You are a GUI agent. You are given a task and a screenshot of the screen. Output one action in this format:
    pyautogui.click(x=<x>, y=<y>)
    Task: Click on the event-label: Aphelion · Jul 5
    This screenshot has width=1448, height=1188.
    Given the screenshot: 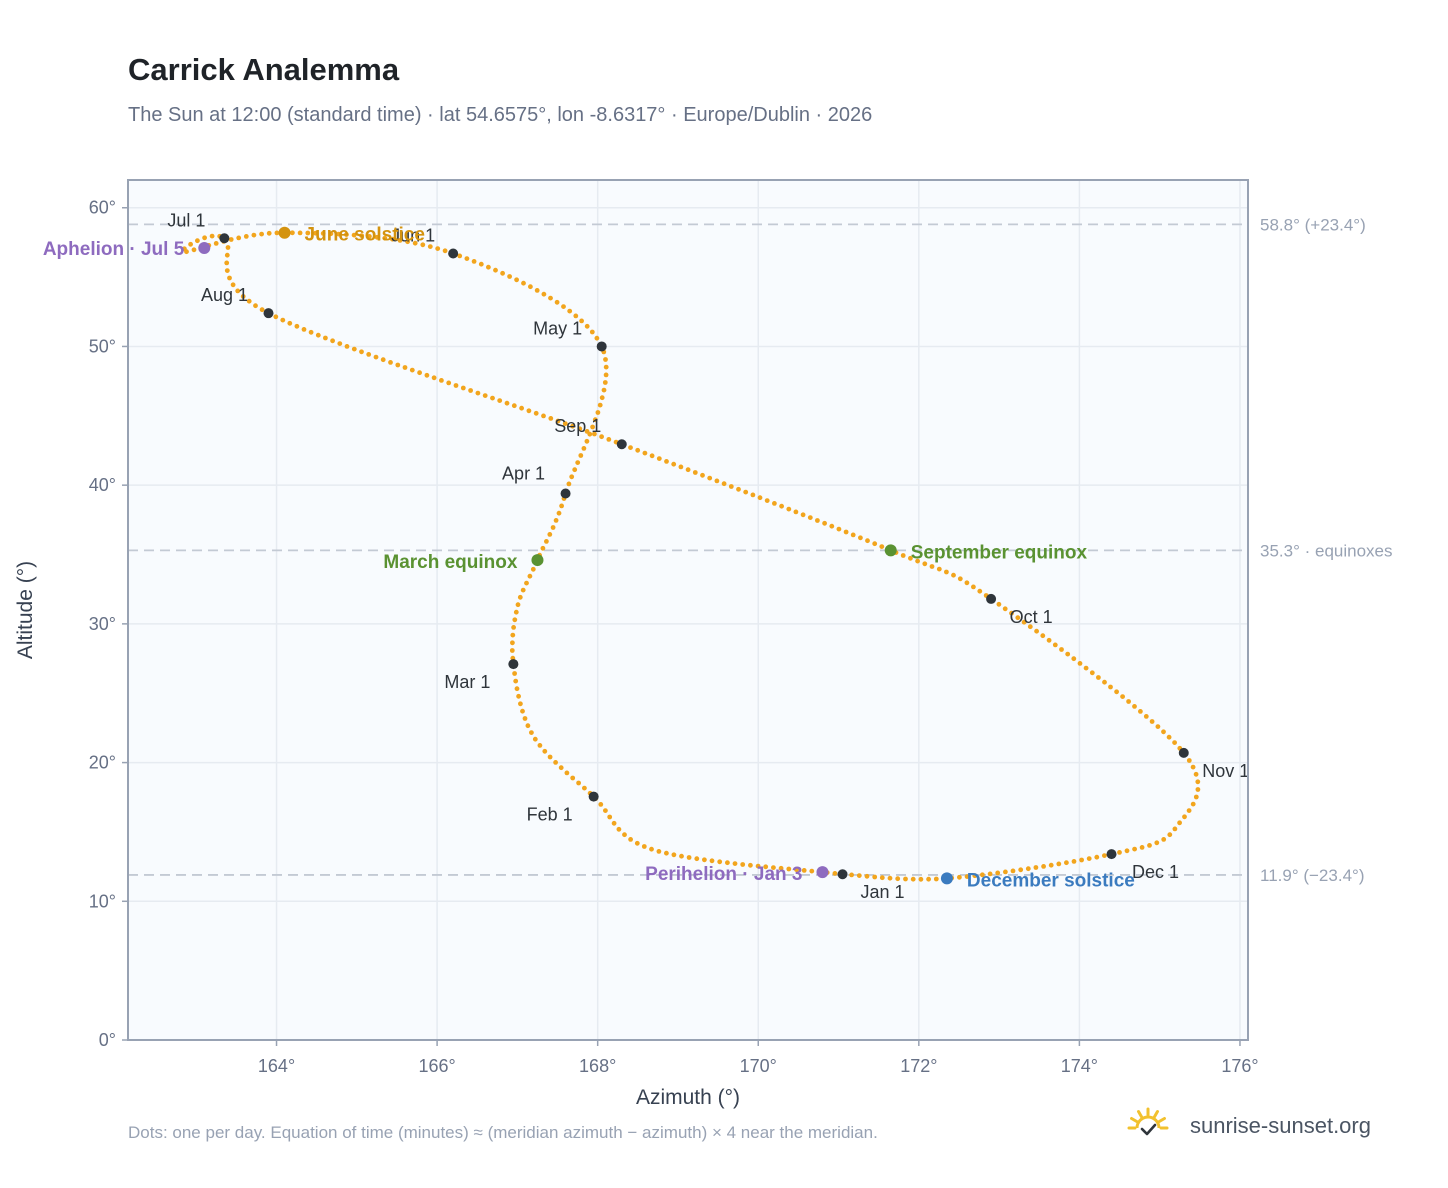 What is the action you would take?
    pyautogui.click(x=114, y=249)
    